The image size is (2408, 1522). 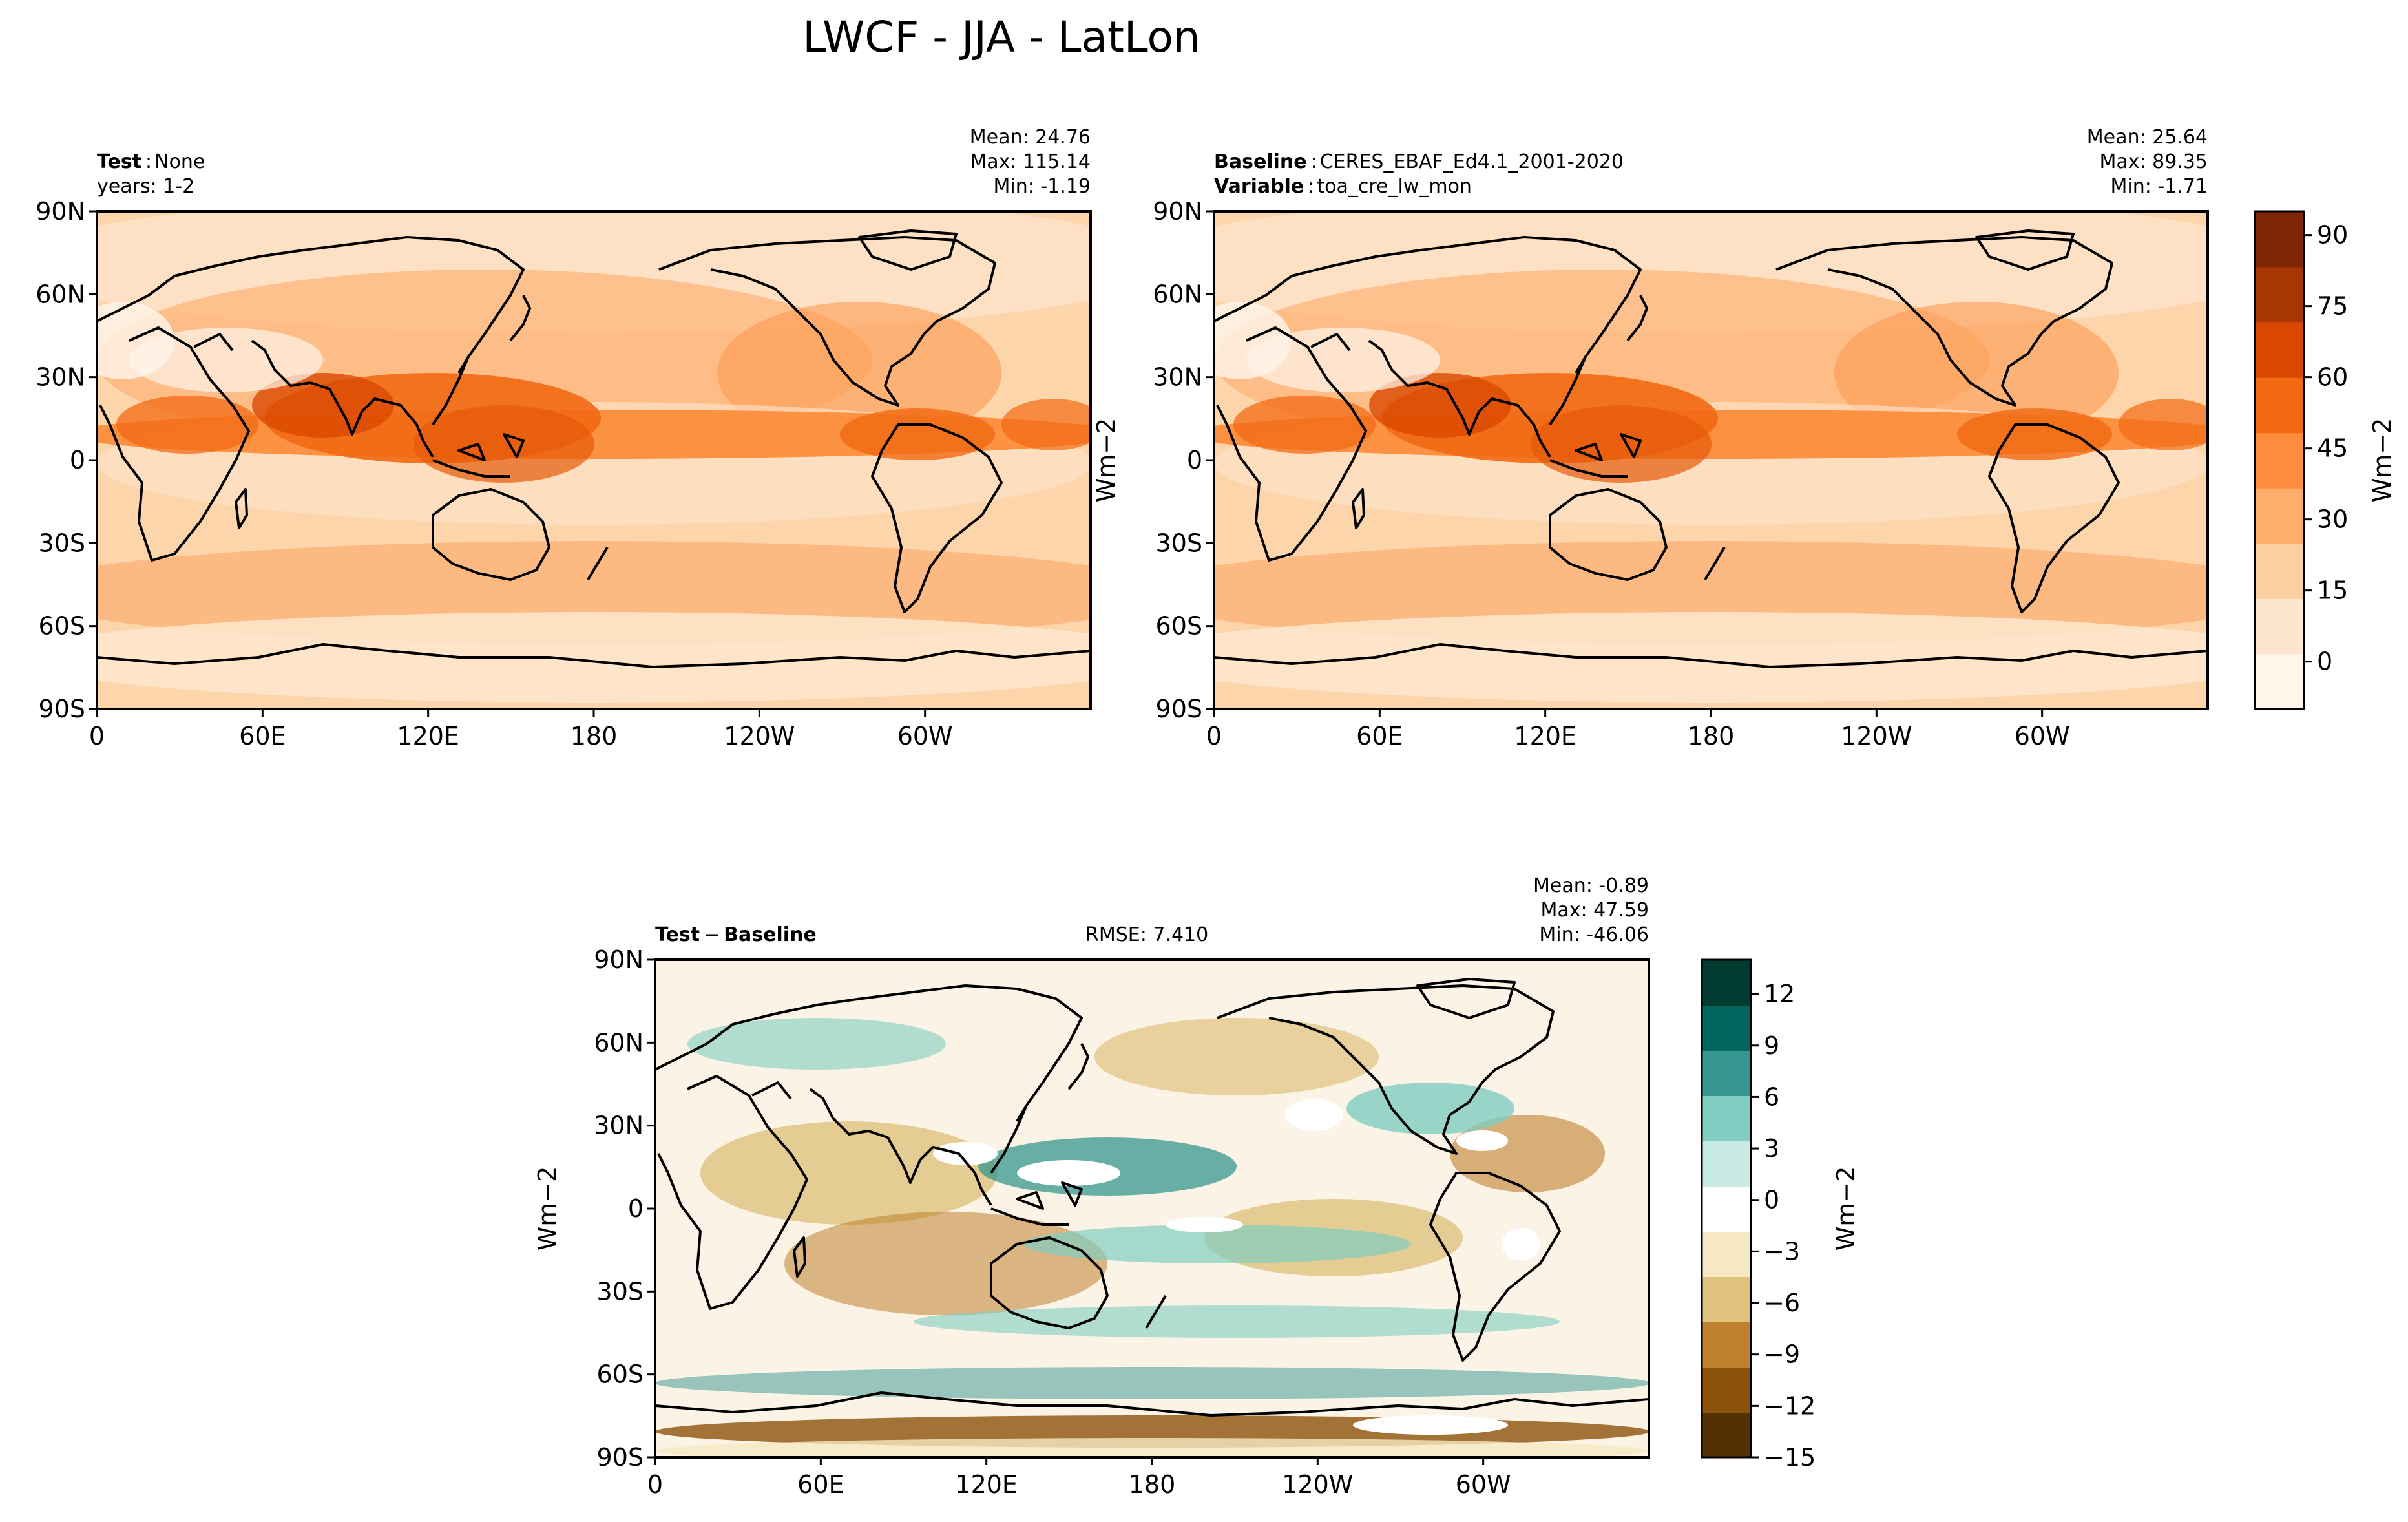 What do you see at coordinates (1594, 935) in the screenshot?
I see `diff-stat-min: Min: -46.06` at bounding box center [1594, 935].